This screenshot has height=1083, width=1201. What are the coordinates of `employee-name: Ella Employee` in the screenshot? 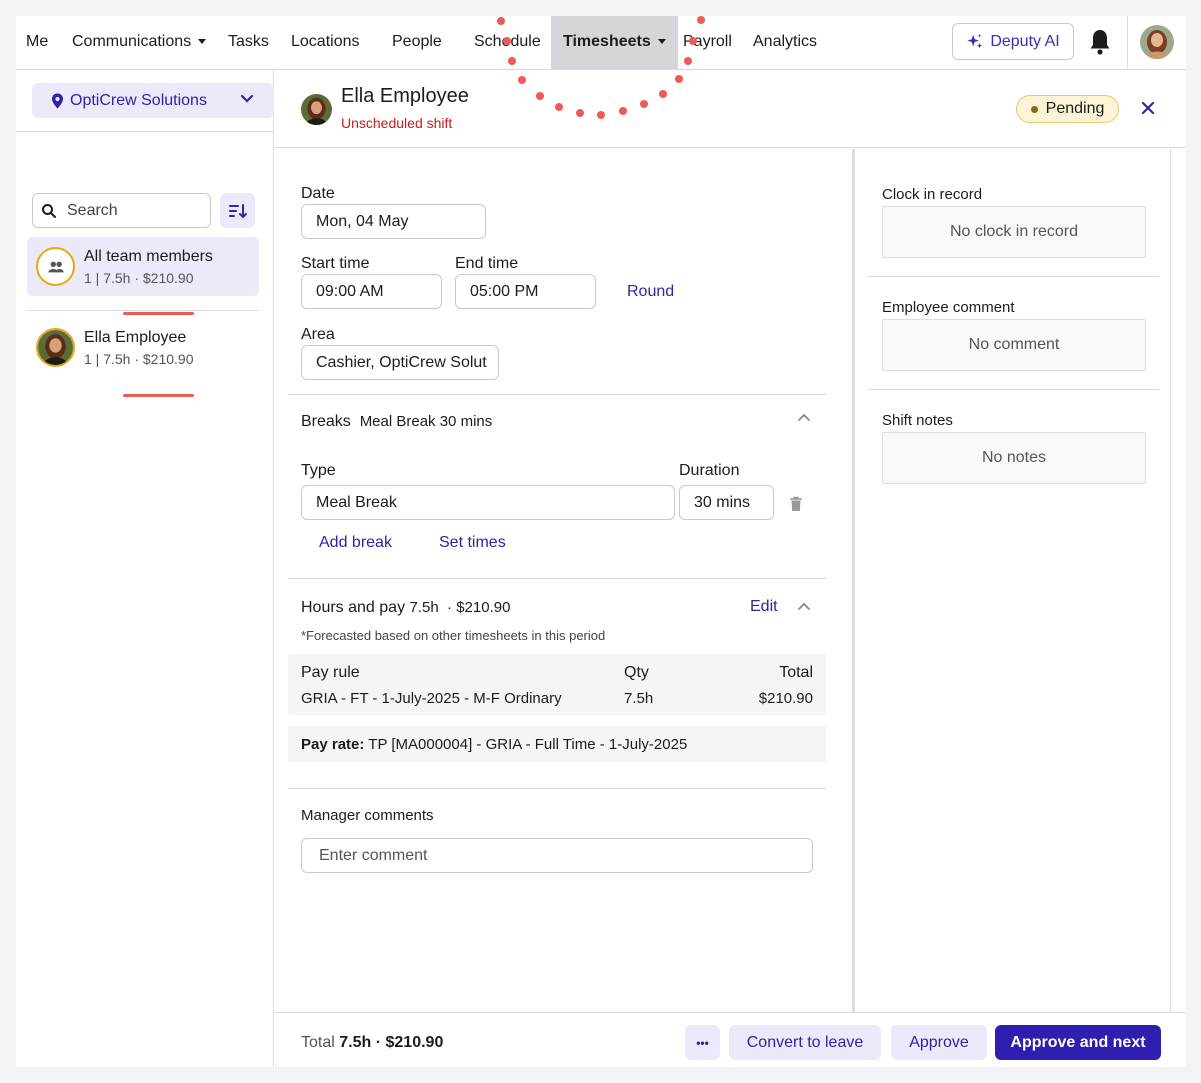 It's located at (405, 96).